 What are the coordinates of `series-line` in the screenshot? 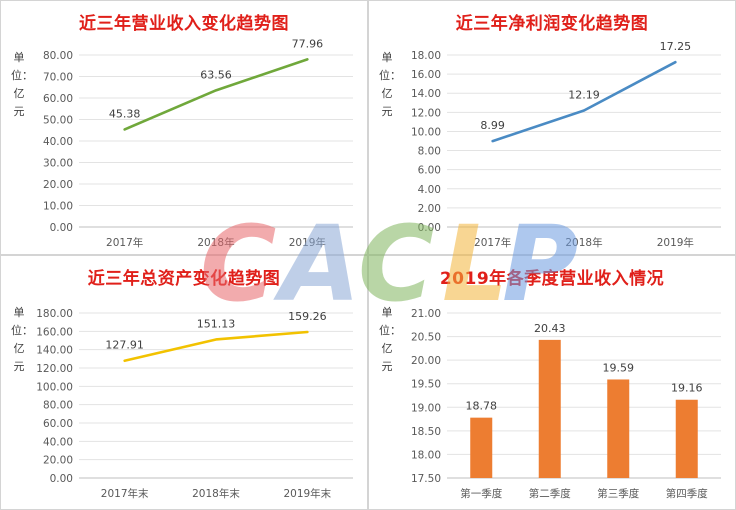 It's located at (216, 346).